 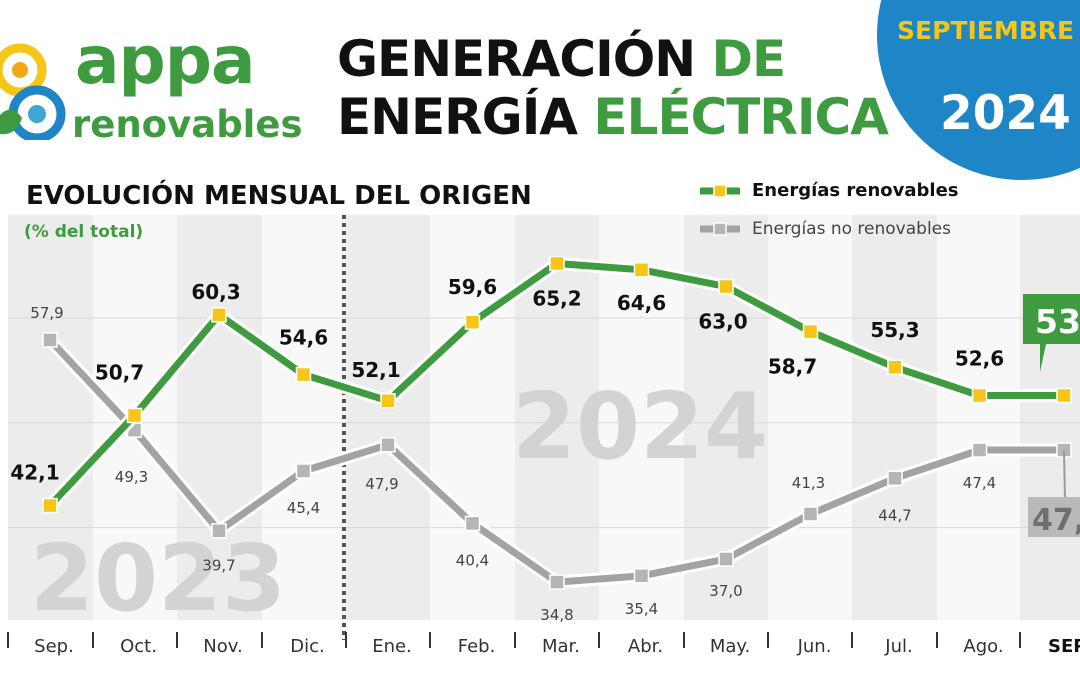 What do you see at coordinates (983, 646) in the screenshot?
I see `x-tick-label-11: Ago.` at bounding box center [983, 646].